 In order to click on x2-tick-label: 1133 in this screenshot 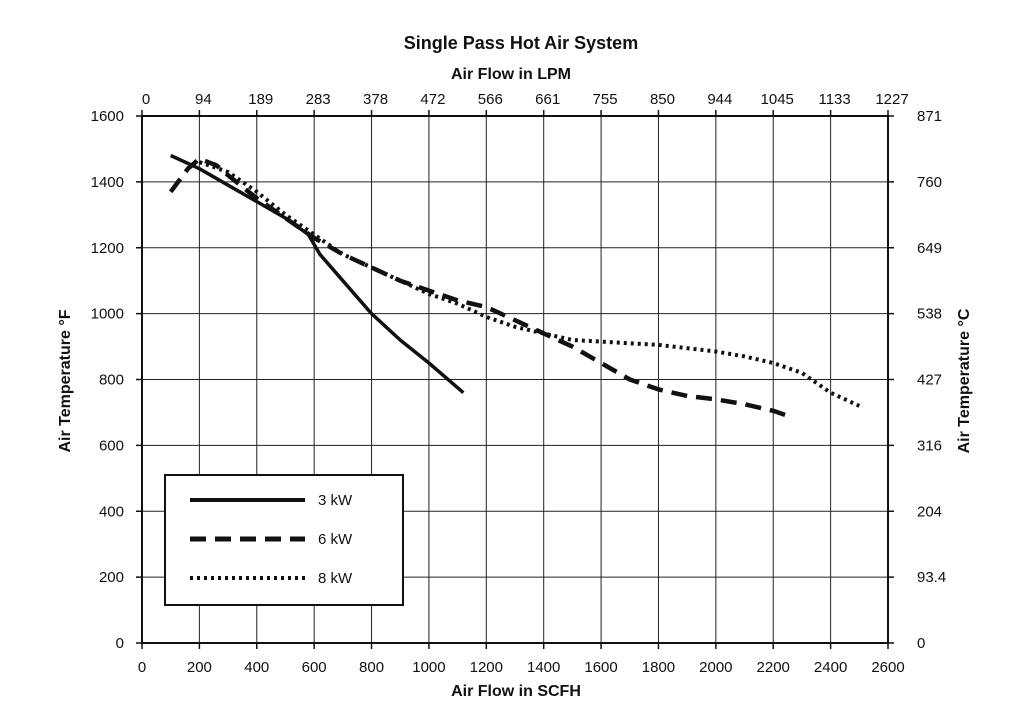, I will do `click(834, 99)`.